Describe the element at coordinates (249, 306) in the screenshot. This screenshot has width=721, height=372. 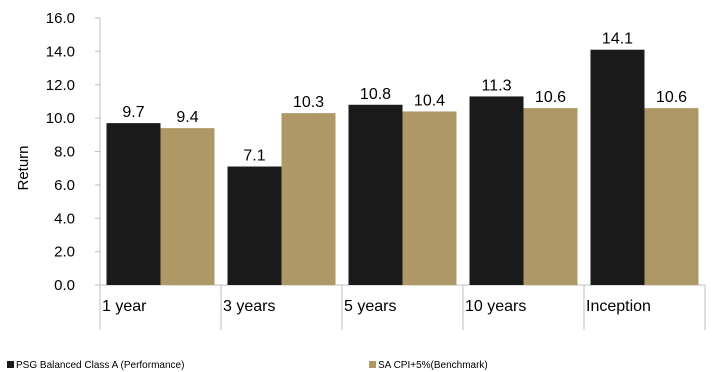
I see `x-category-label: 3 years` at that location.